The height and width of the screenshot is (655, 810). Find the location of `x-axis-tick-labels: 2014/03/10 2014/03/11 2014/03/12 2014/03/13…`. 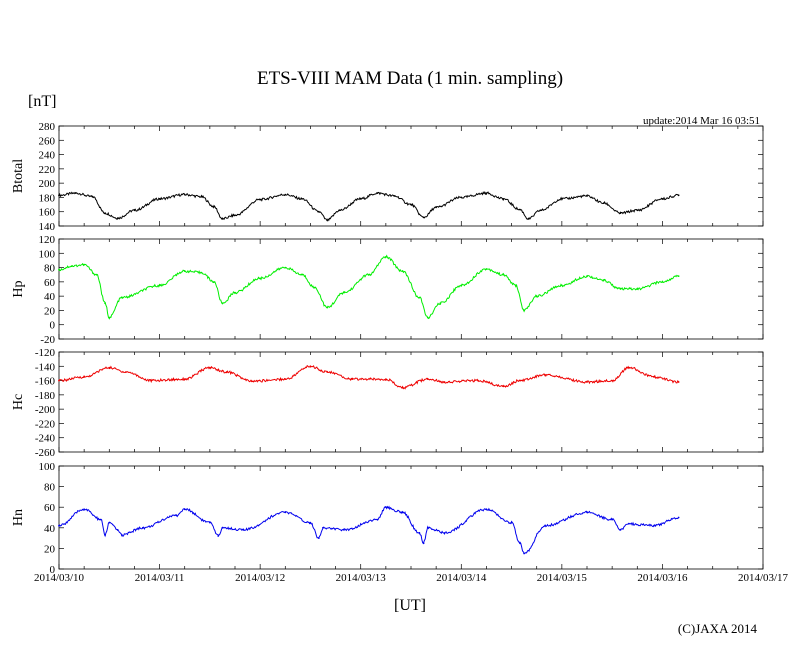

x-axis-tick-labels: 2014/03/10 2014/03/11 2014/03/12 2014/03/13… is located at coordinates (411, 578).